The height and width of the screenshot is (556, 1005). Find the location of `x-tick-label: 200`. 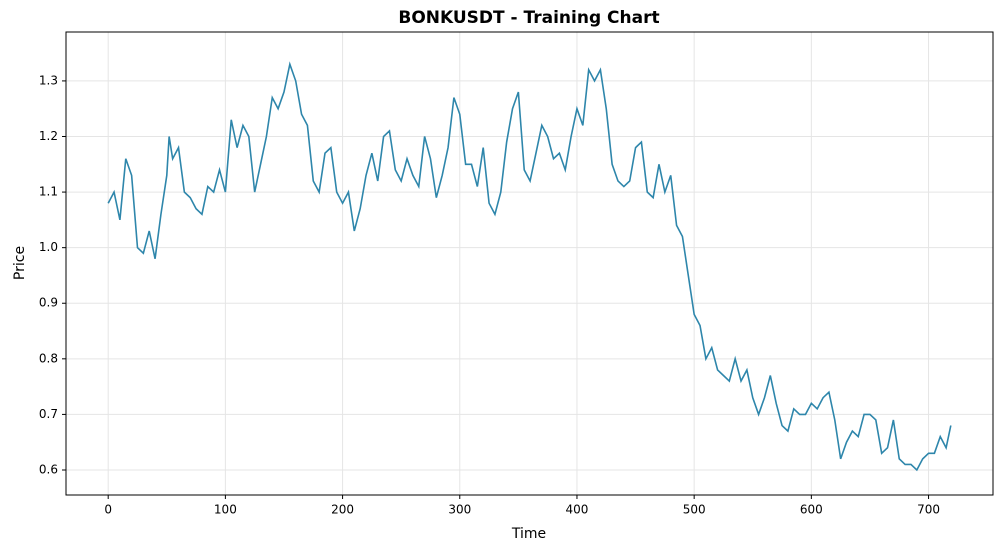

x-tick-label: 200 is located at coordinates (342, 510).